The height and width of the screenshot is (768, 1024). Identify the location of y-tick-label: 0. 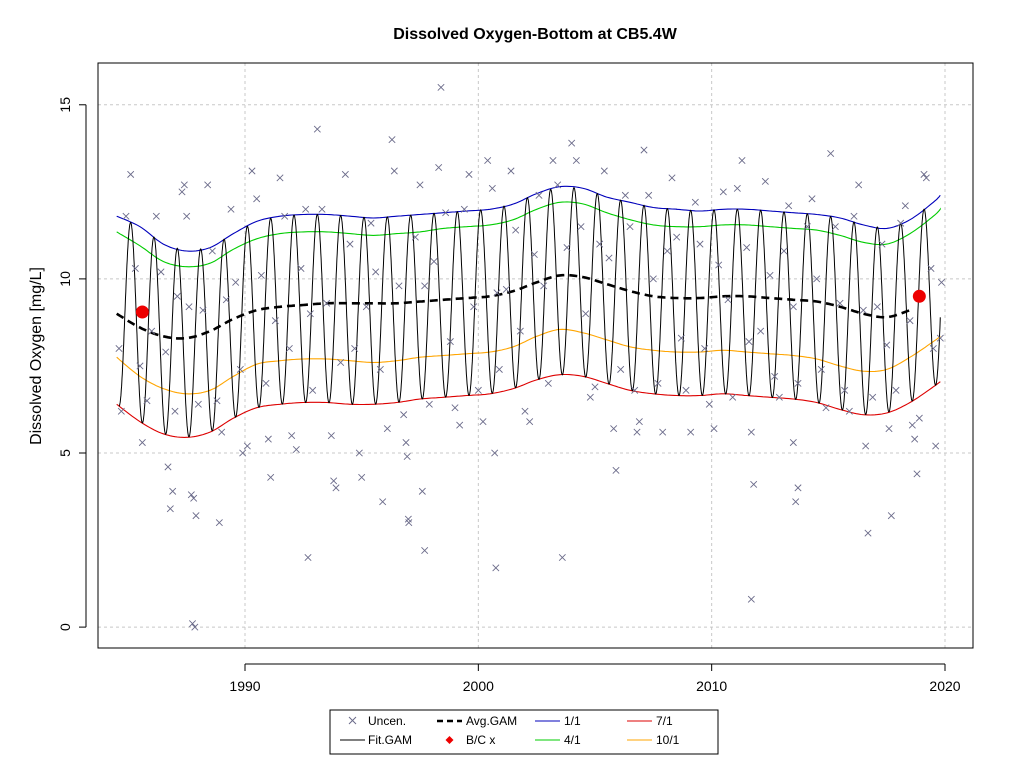
(65, 627).